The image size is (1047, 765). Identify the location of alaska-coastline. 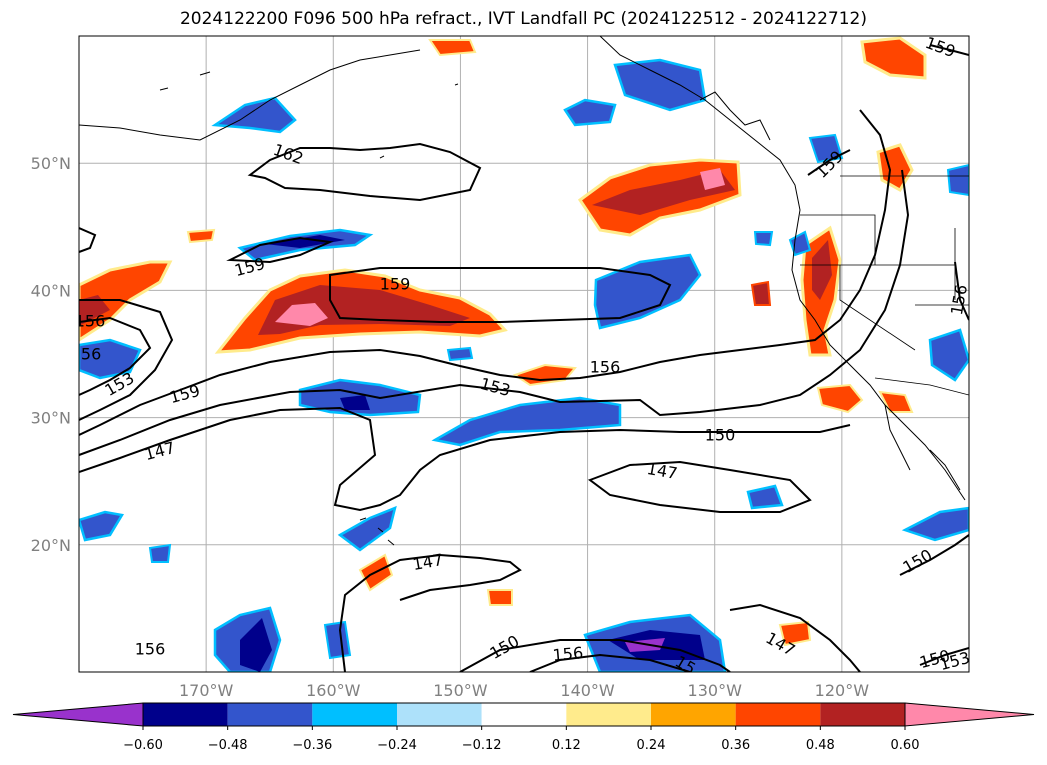
(250, 95).